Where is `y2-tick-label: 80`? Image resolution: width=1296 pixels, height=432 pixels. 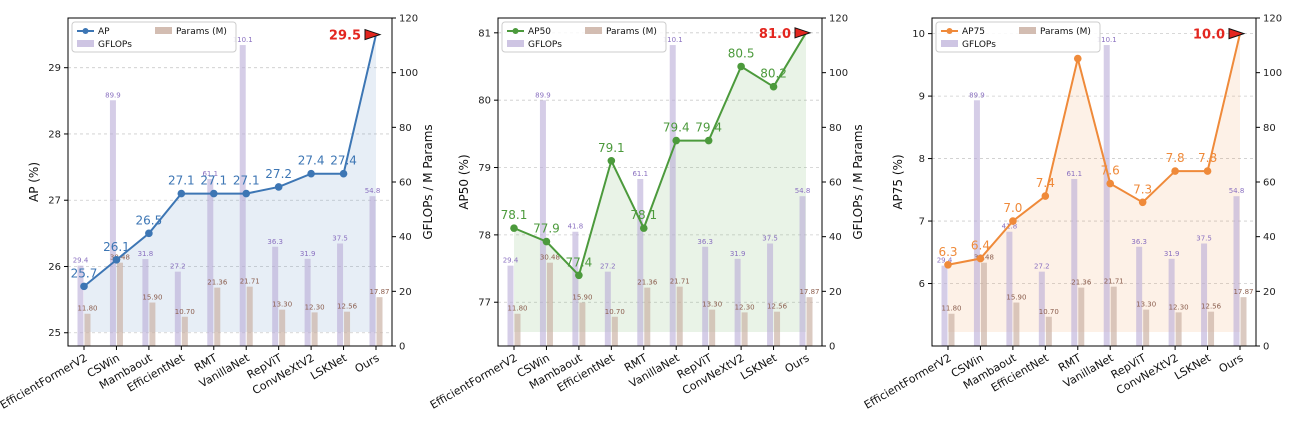
y2-tick-label: 80 is located at coordinates (835, 128).